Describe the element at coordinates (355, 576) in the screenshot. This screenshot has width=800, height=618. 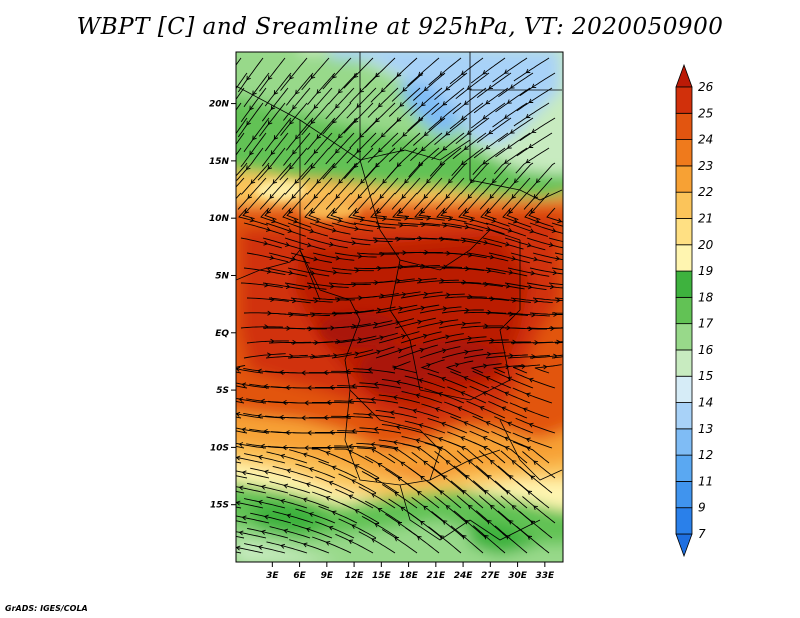
I see `x-tick-label: 12E` at that location.